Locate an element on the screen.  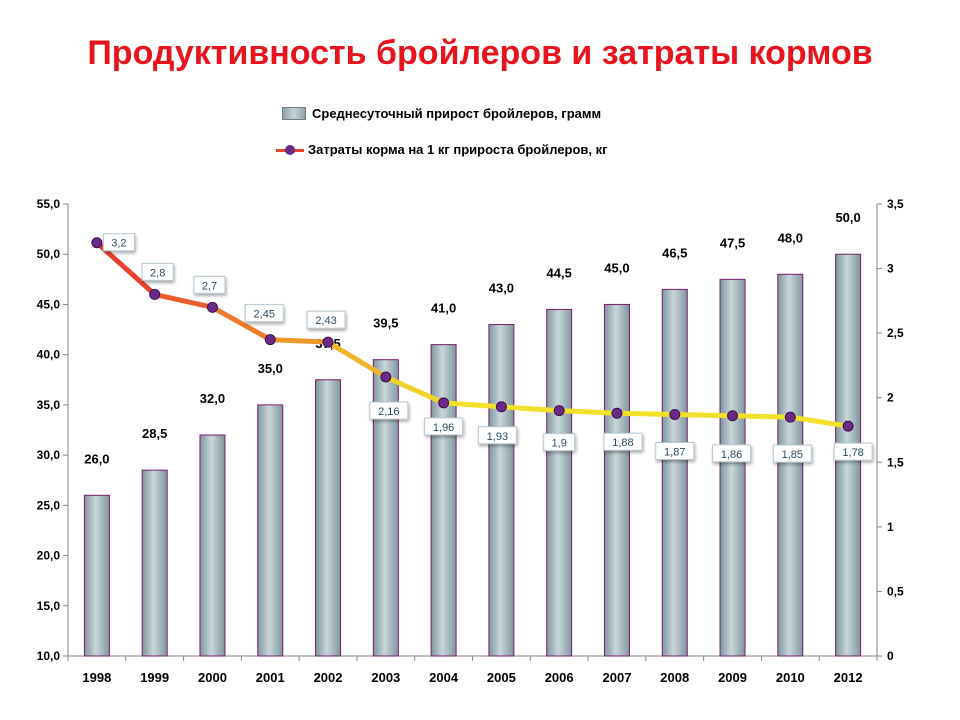
line-value-label: 1,78 is located at coordinates (852, 453).